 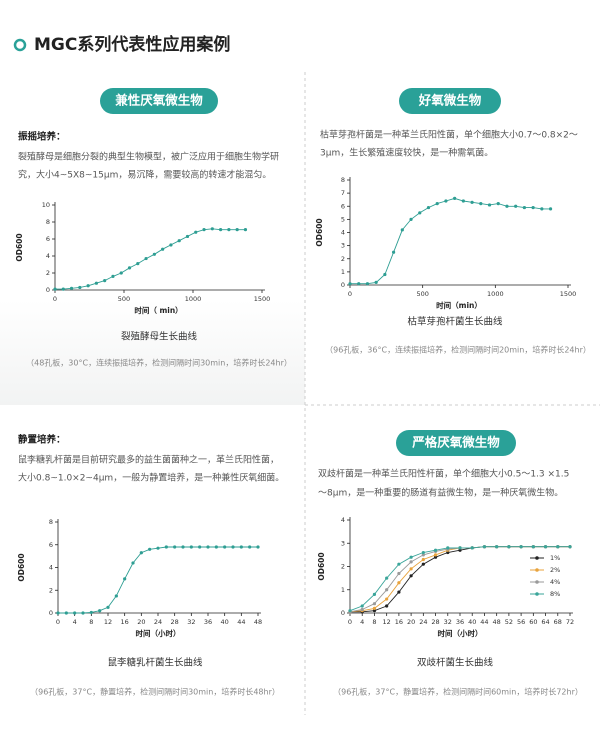 What do you see at coordinates (48, 256) in the screenshot?
I see `y-tick-label: 4` at bounding box center [48, 256].